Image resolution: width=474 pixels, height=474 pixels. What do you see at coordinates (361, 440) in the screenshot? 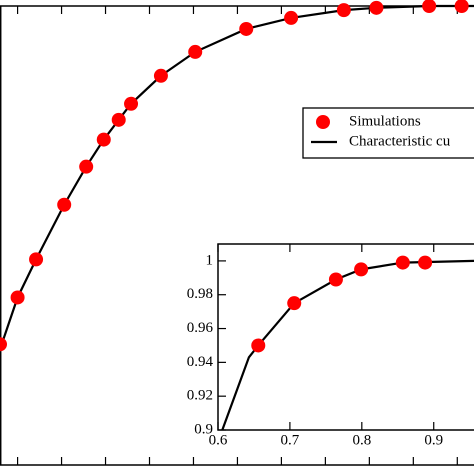
I see `x-tick-label: 0.8` at bounding box center [361, 440].